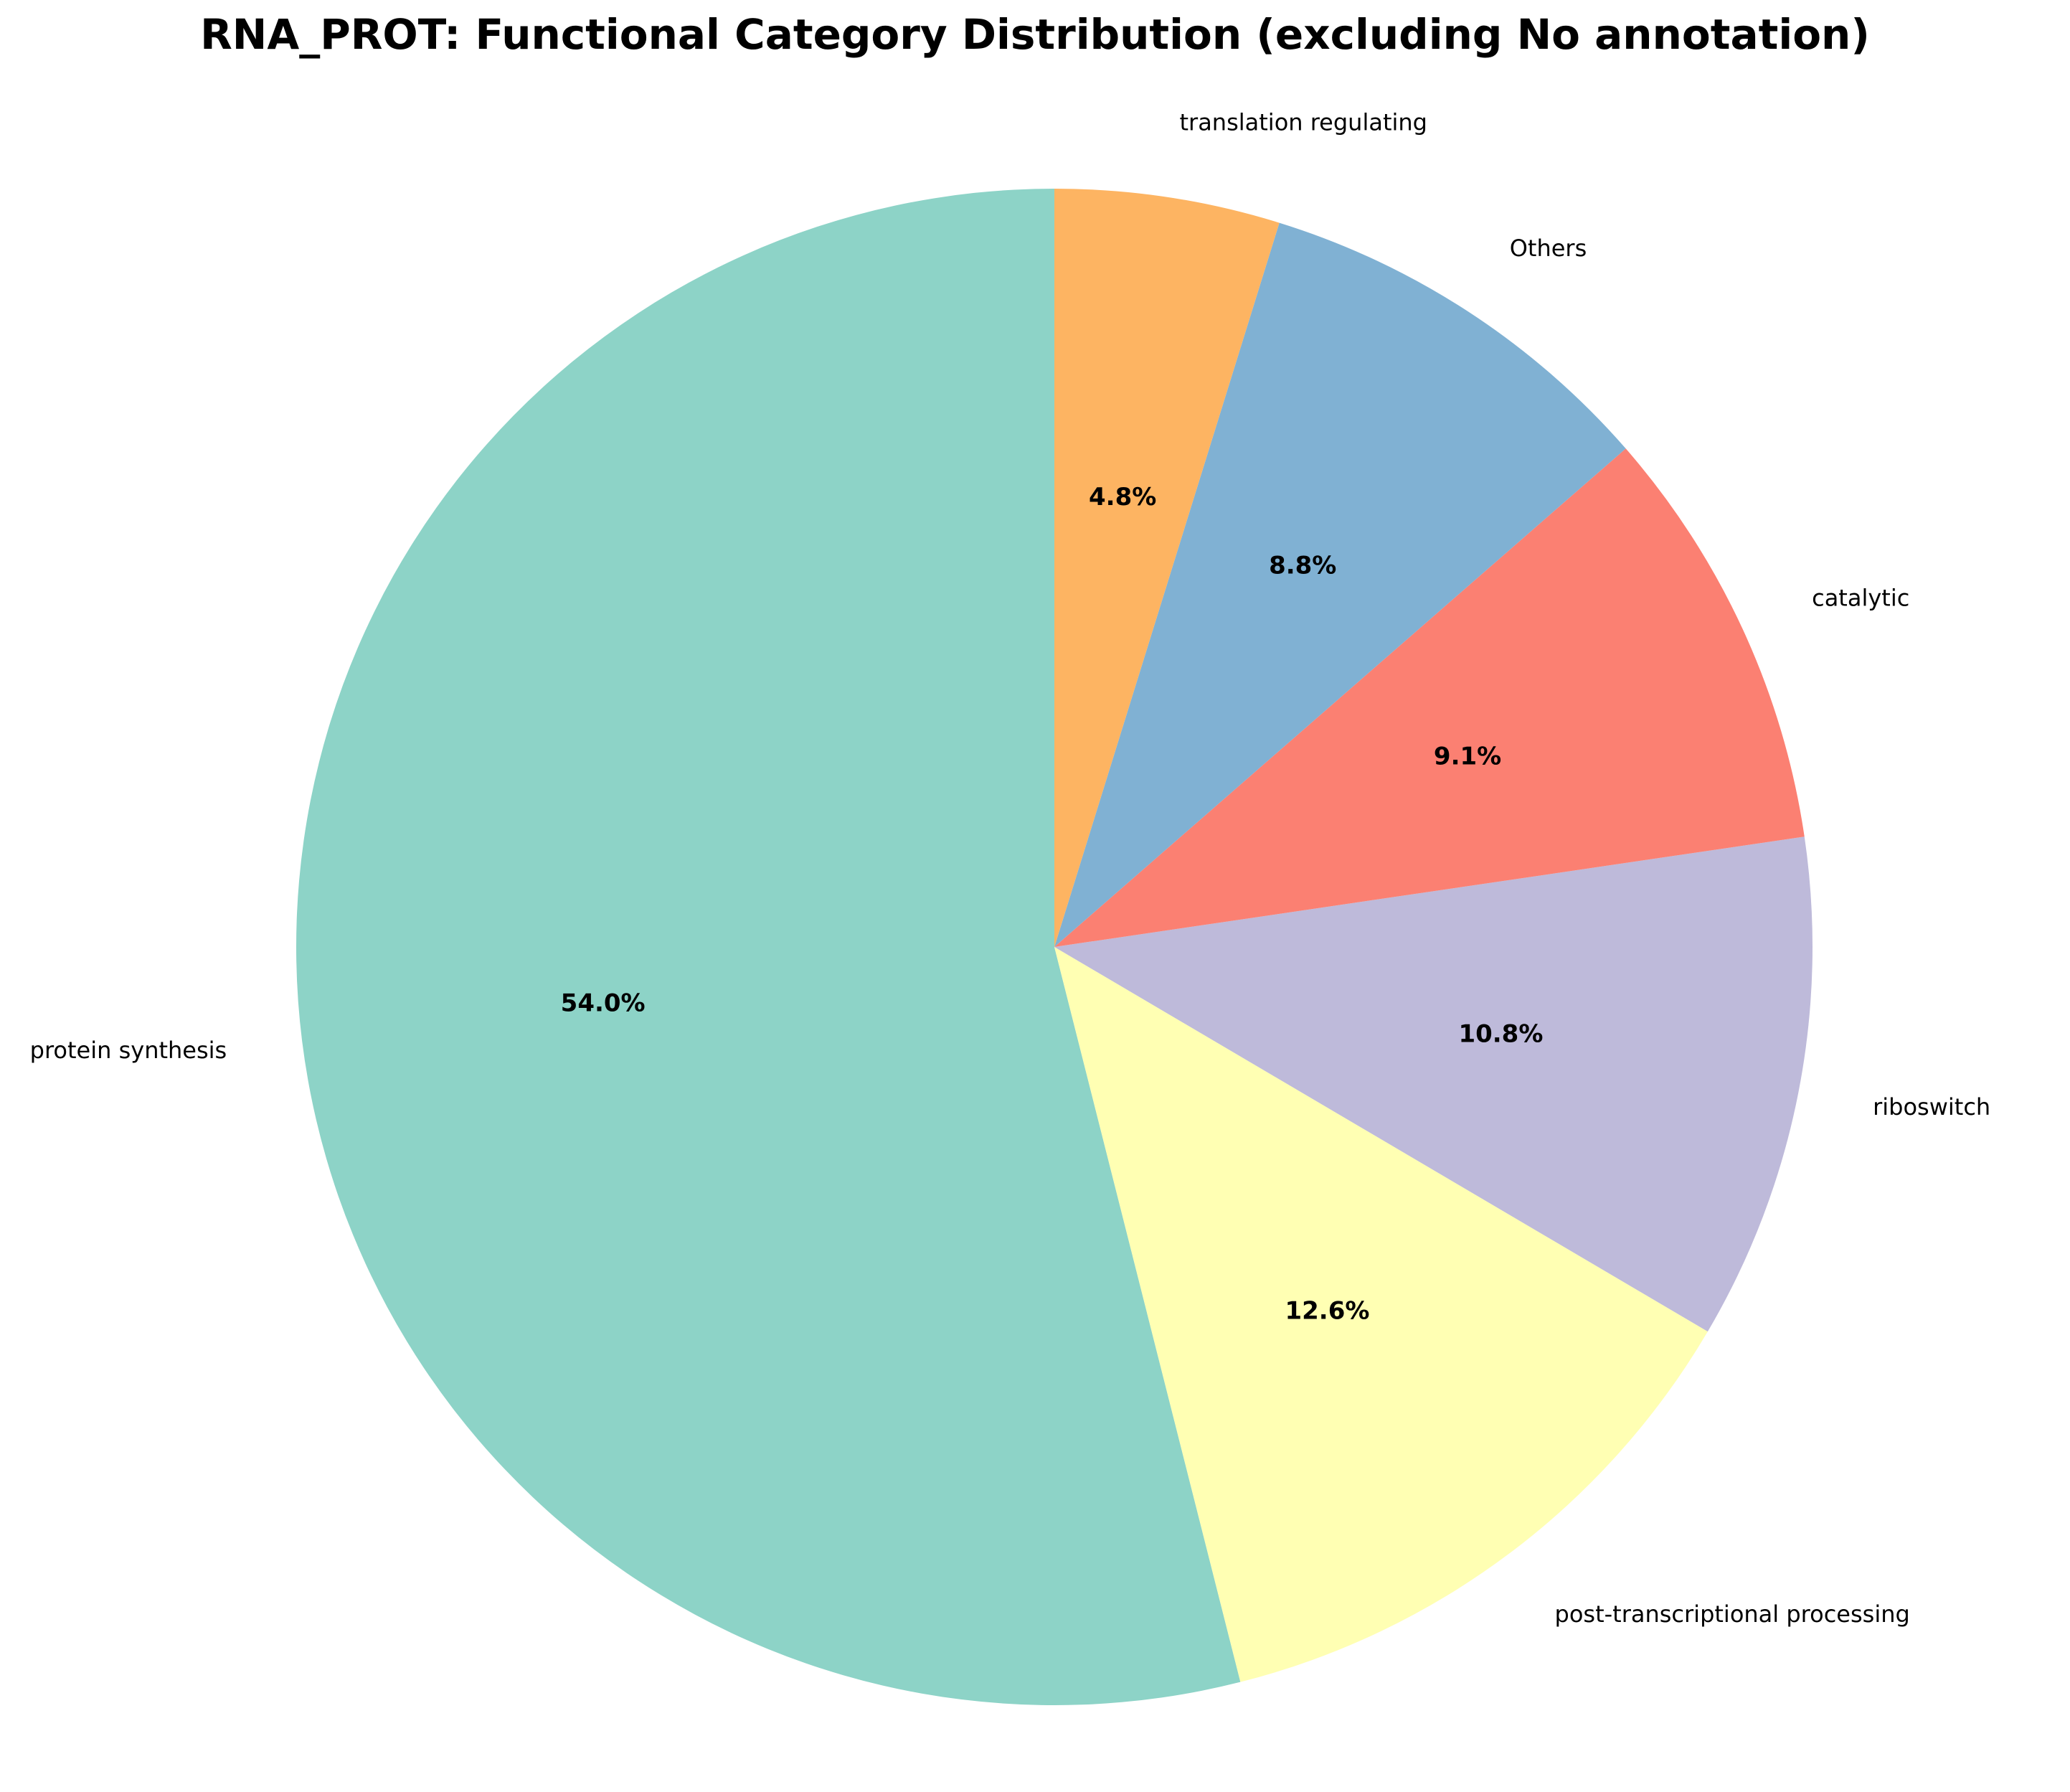 The width and height of the screenshot is (2070, 1792). I want to click on slice-label-protein-synthesis: protein synthesis, so click(128, 1050).